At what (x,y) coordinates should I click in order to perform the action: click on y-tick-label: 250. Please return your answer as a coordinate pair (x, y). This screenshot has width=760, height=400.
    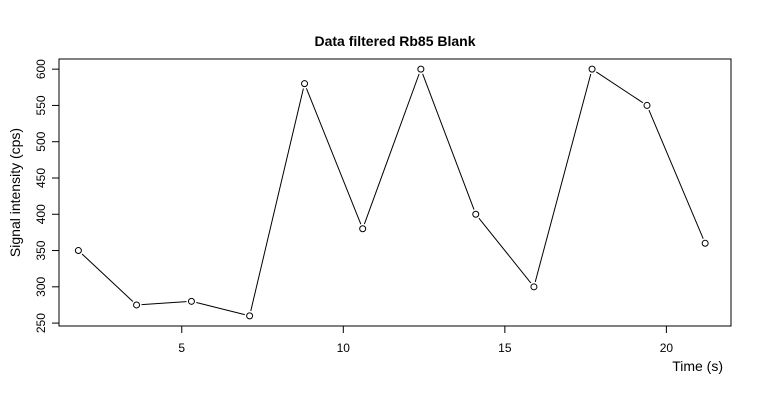
    Looking at the image, I should click on (41, 323).